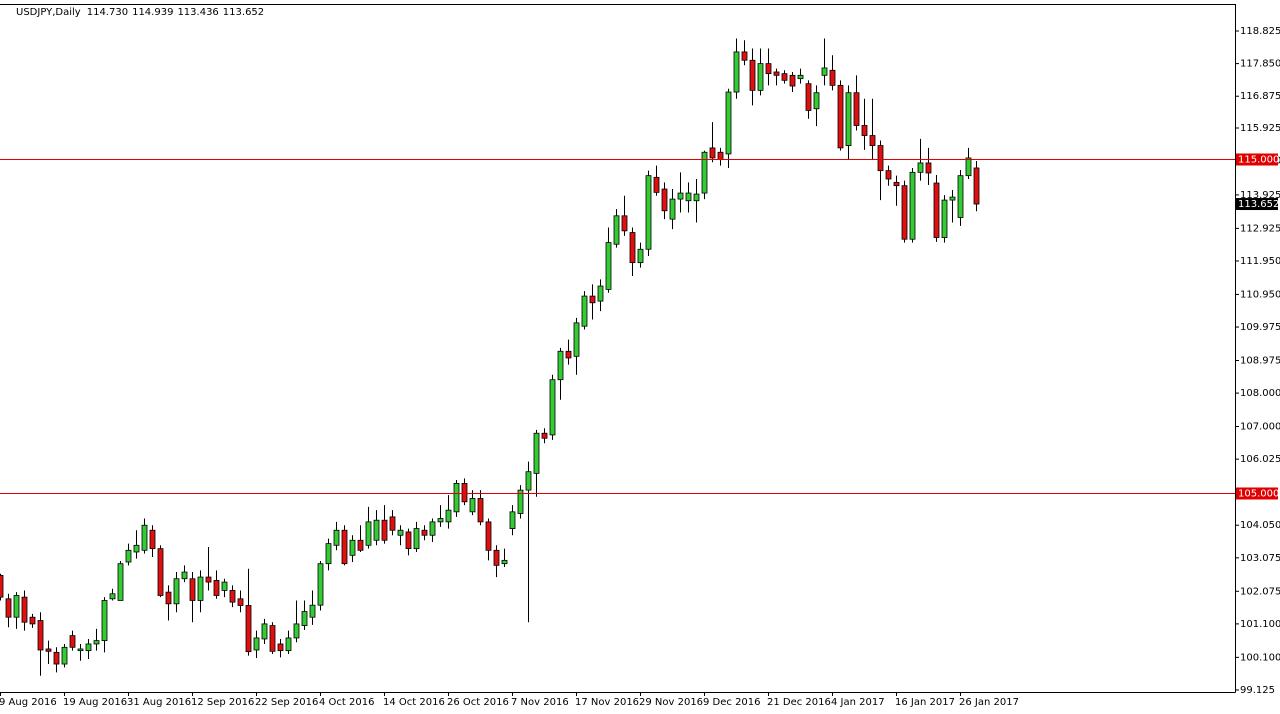 This screenshot has height=714, width=1280. I want to click on last-price-label: 113.652, so click(1258, 204).